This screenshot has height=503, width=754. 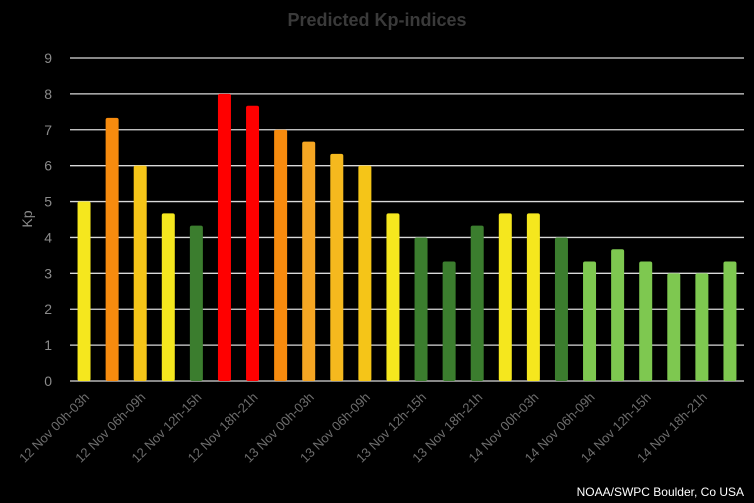 What do you see at coordinates (48, 130) in the screenshot?
I see `y-tick-label: 7` at bounding box center [48, 130].